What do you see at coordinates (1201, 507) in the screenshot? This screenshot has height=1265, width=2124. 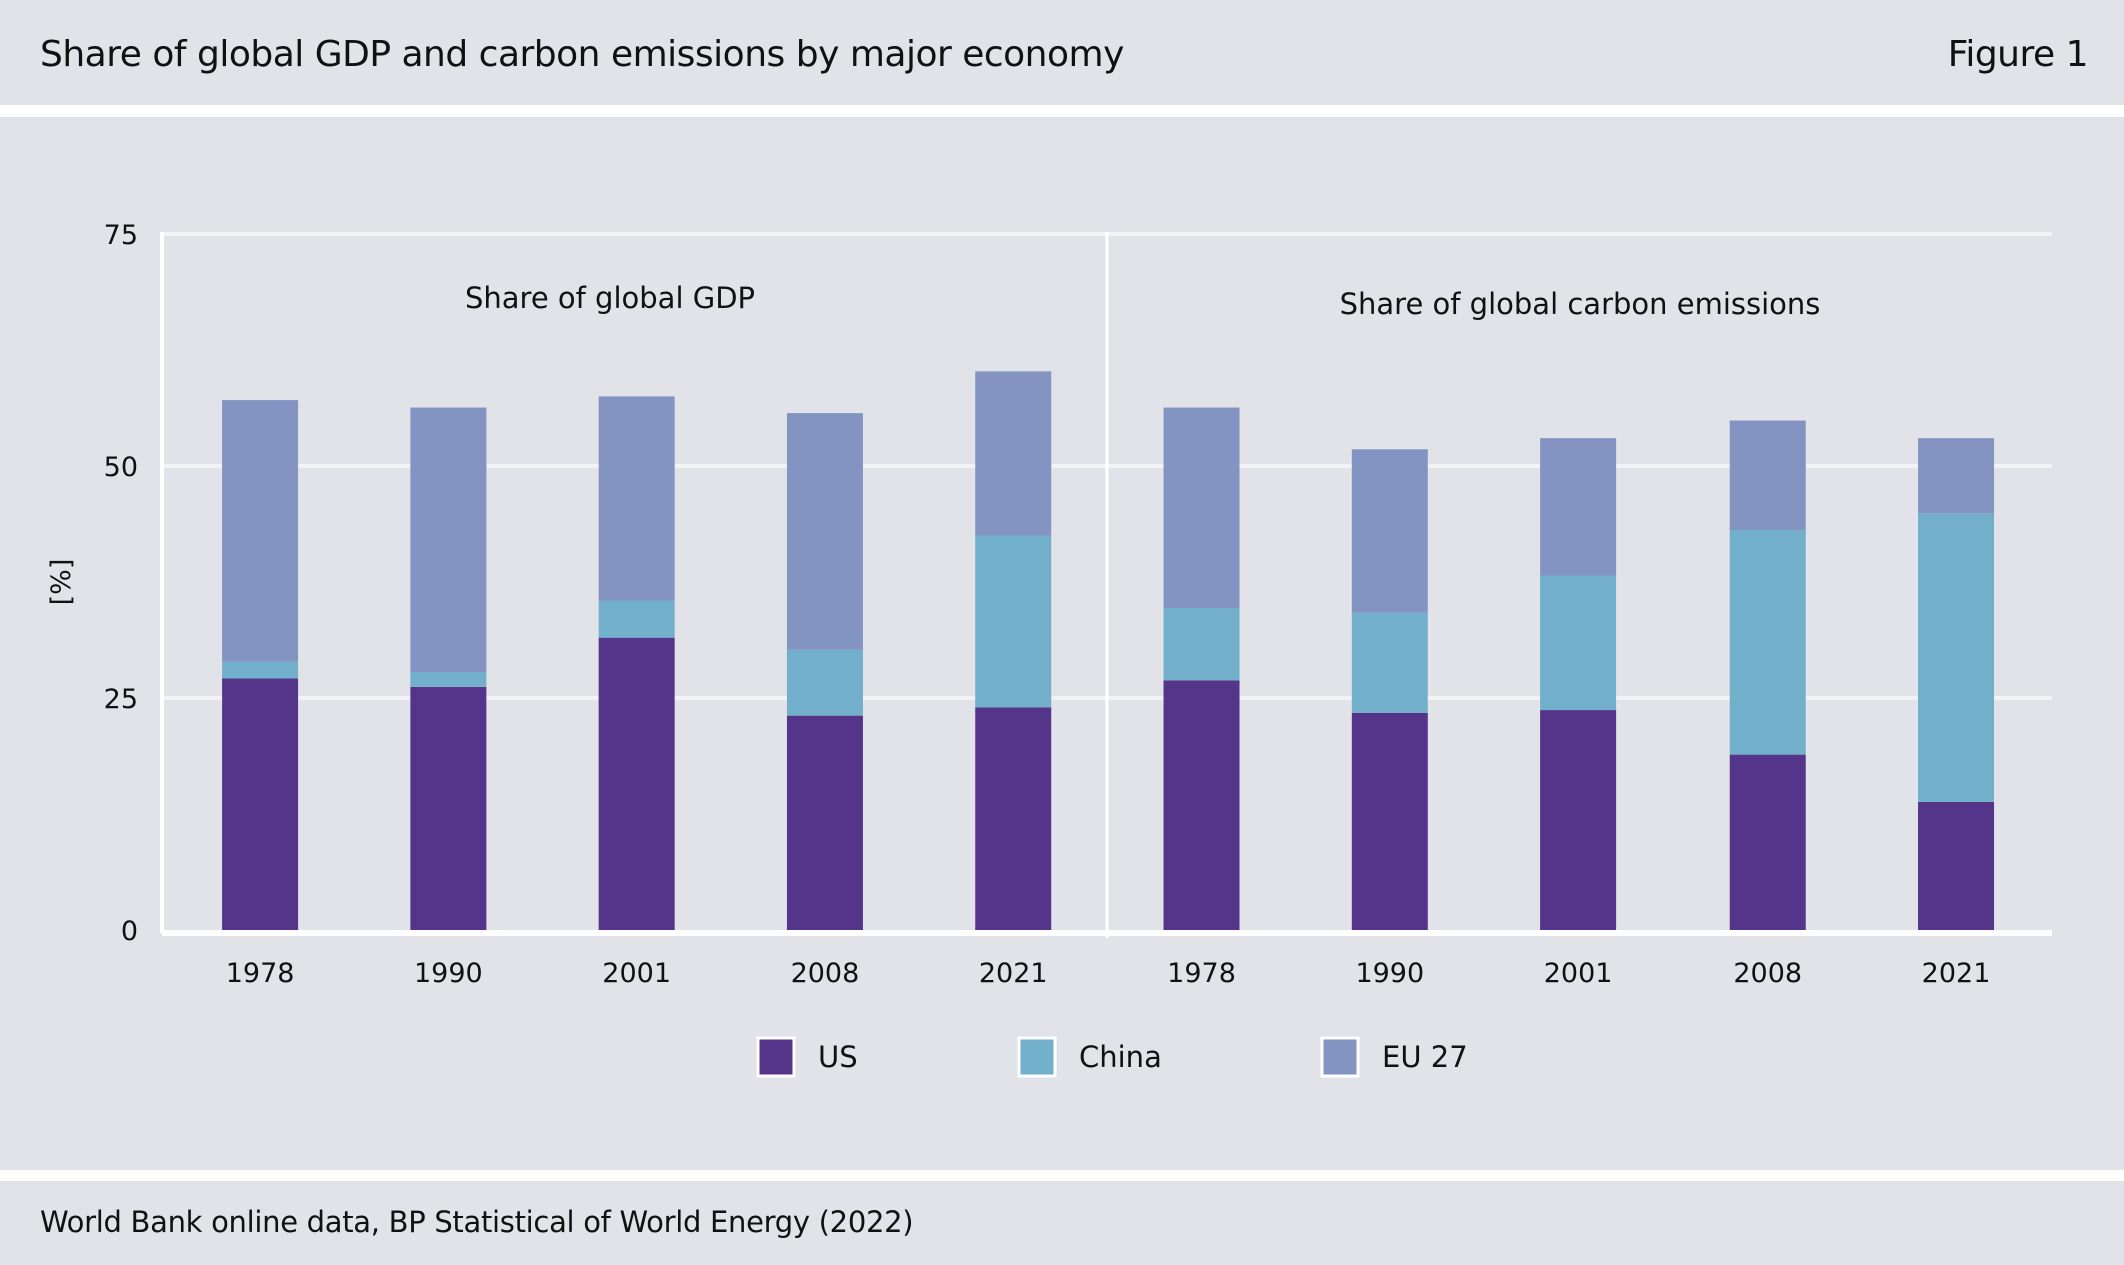 I see `bar-emissions-1978-eu27` at bounding box center [1201, 507].